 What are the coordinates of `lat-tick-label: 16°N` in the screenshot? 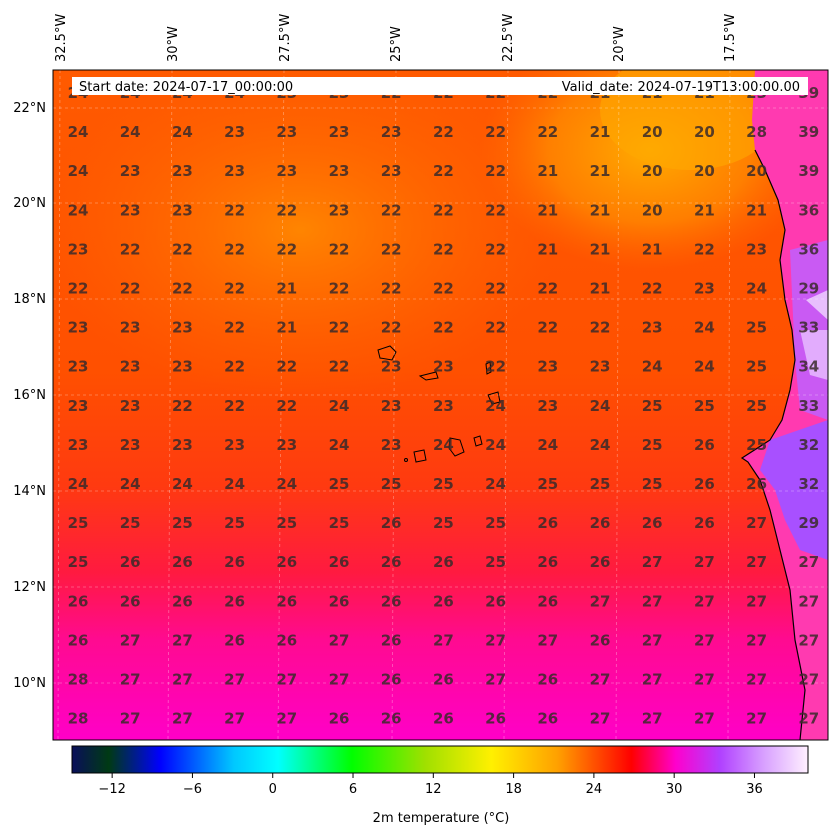 It's located at (29, 395).